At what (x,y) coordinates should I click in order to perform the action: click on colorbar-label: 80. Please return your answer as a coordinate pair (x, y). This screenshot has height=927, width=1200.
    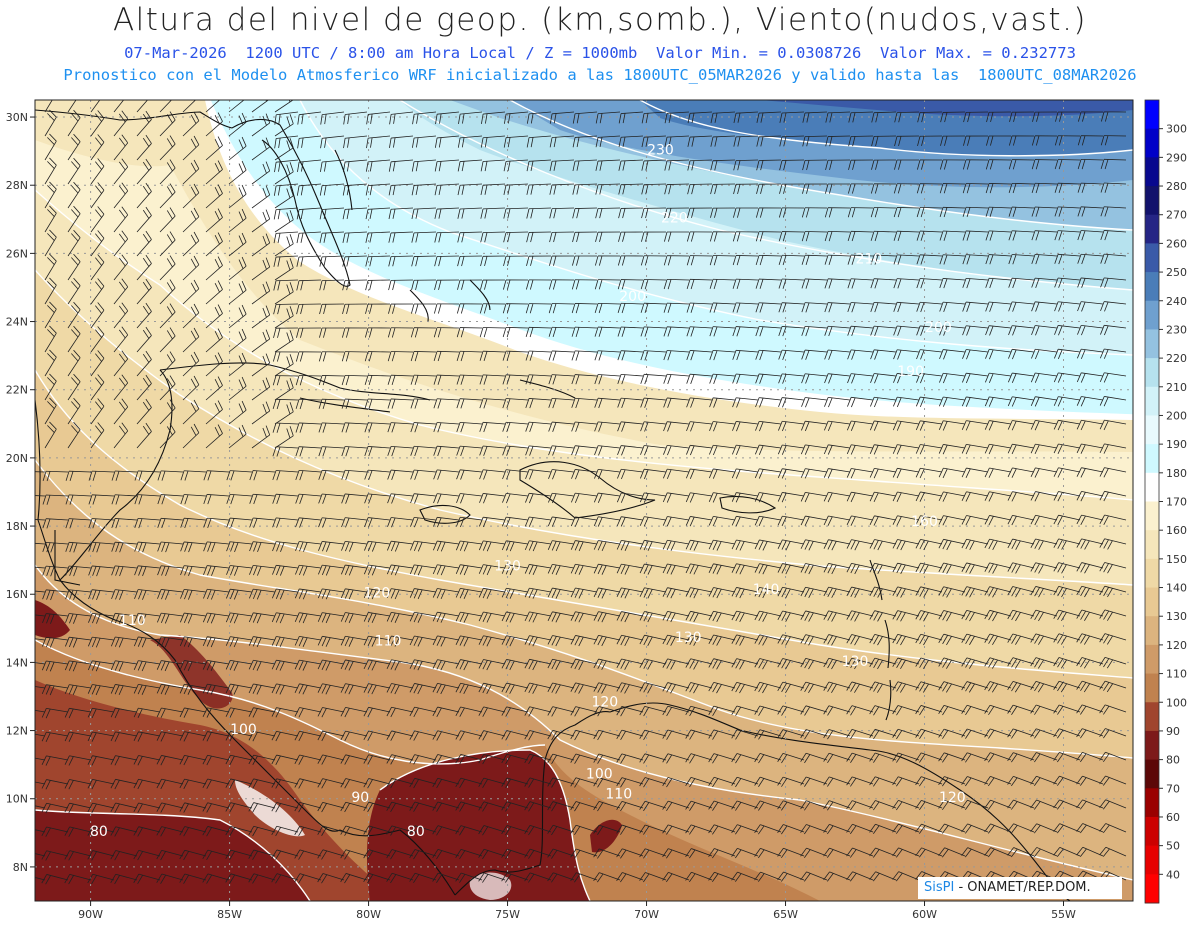
    Looking at the image, I should click on (1173, 760).